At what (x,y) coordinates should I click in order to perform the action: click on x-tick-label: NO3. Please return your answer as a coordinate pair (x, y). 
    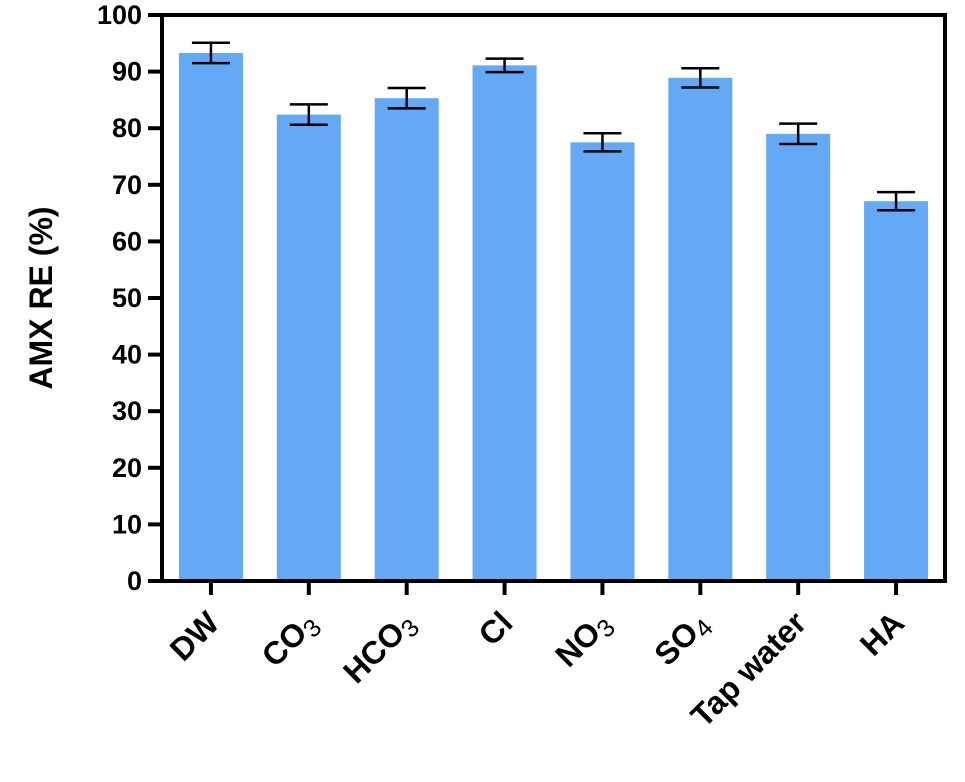
    Looking at the image, I should click on (584, 640).